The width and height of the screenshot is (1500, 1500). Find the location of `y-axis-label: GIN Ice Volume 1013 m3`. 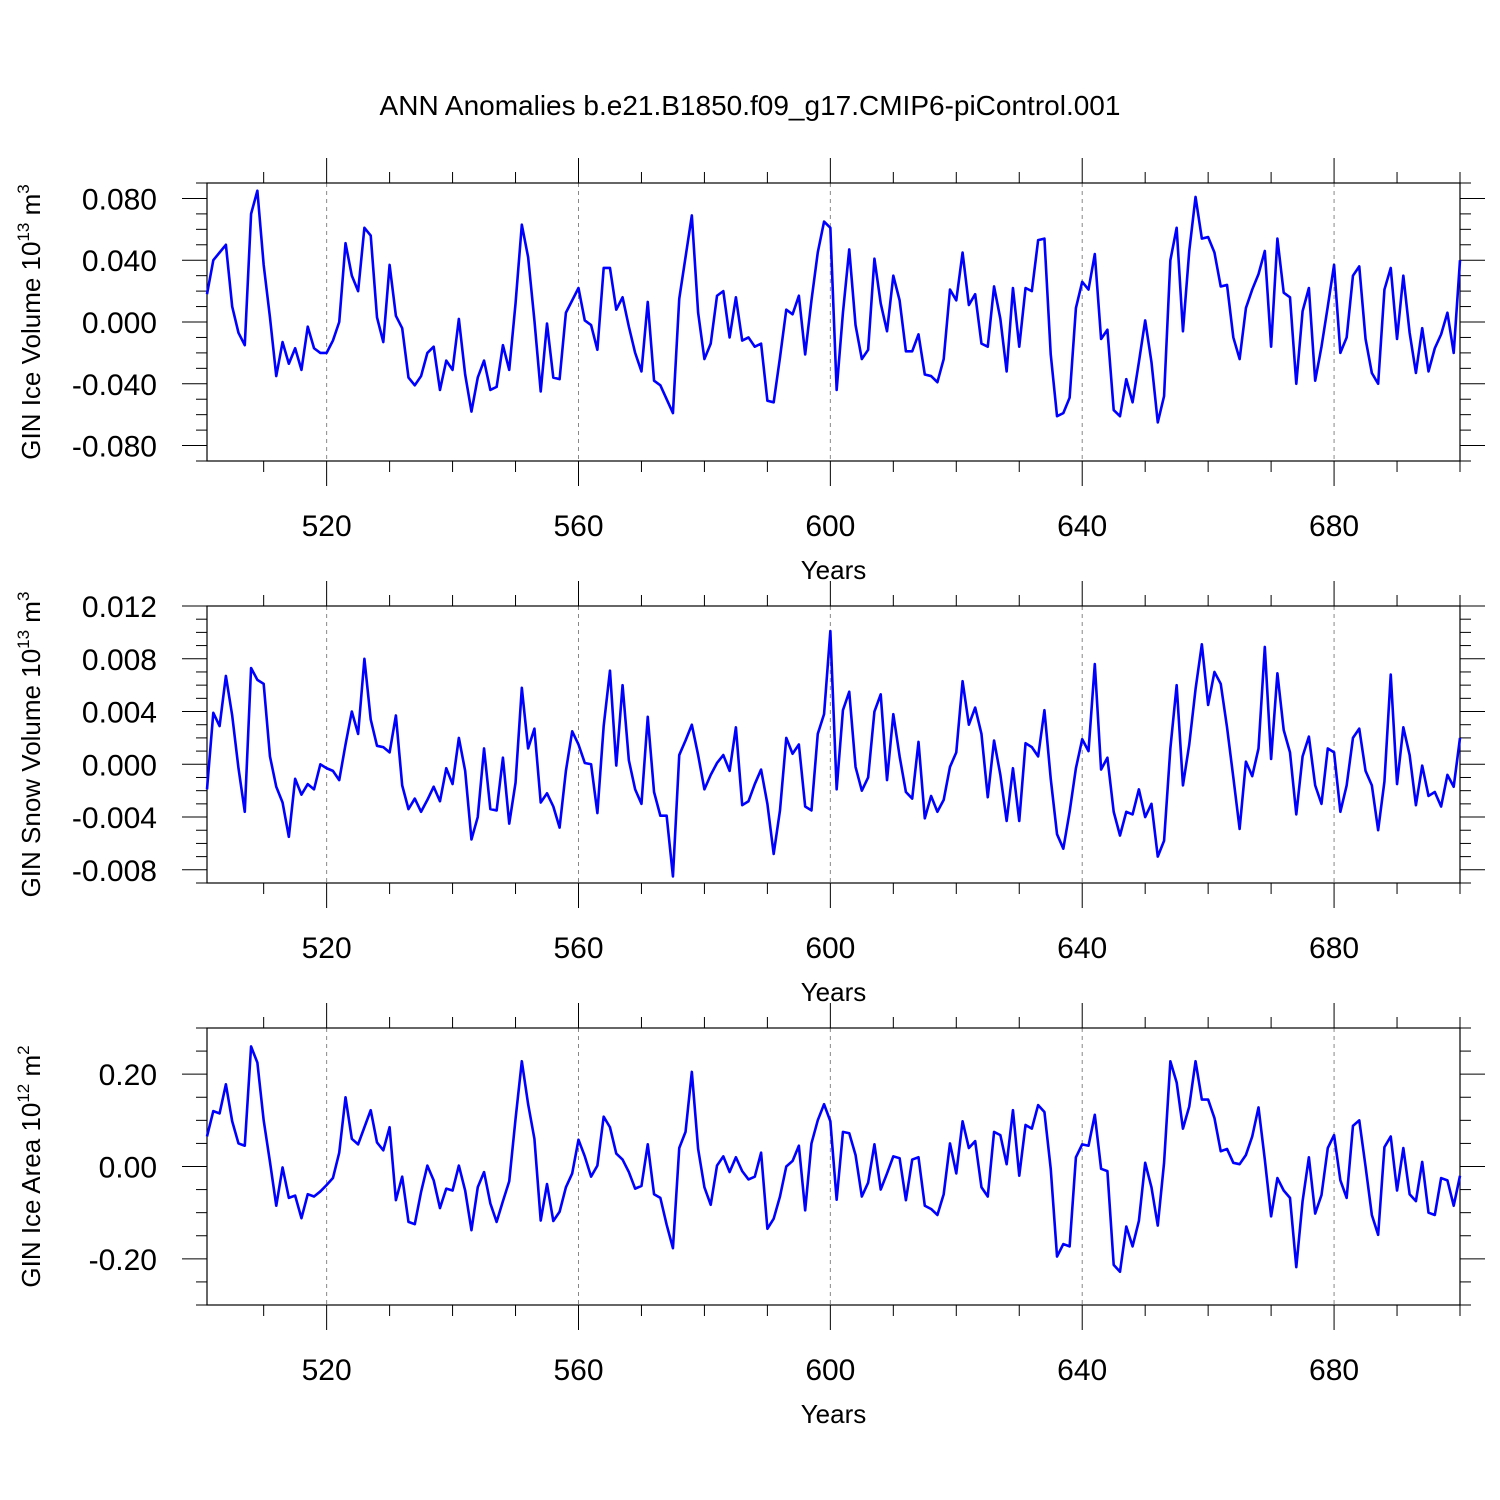

y-axis-label: GIN Ice Volume 1013 m3 is located at coordinates (30, 322).